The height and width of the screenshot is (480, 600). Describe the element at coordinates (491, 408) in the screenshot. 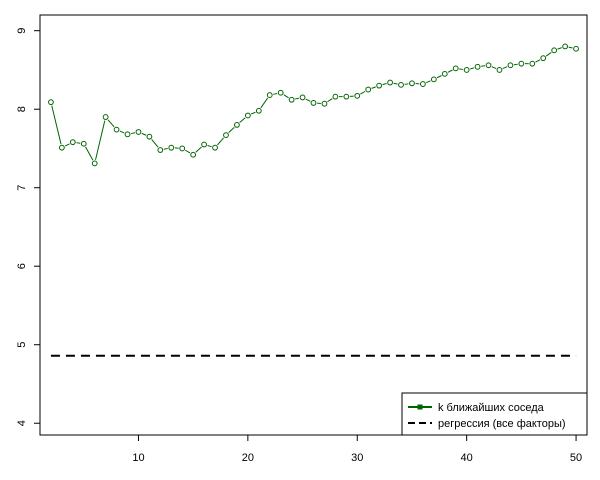

I see `legend-label: k ближайших соседа` at that location.